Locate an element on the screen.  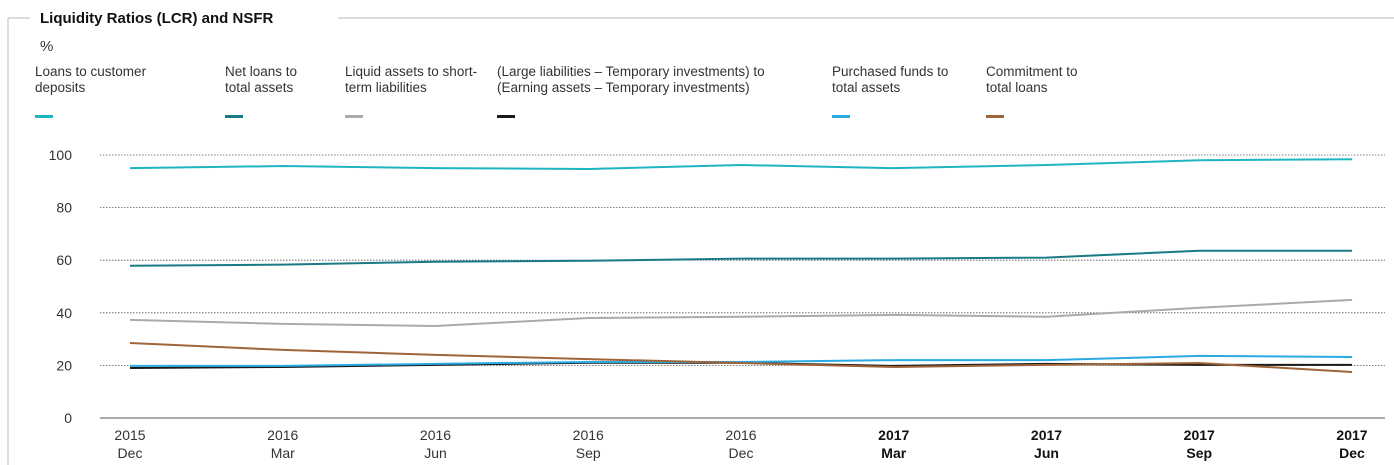
y-tick-label: 0 is located at coordinates (68, 418).